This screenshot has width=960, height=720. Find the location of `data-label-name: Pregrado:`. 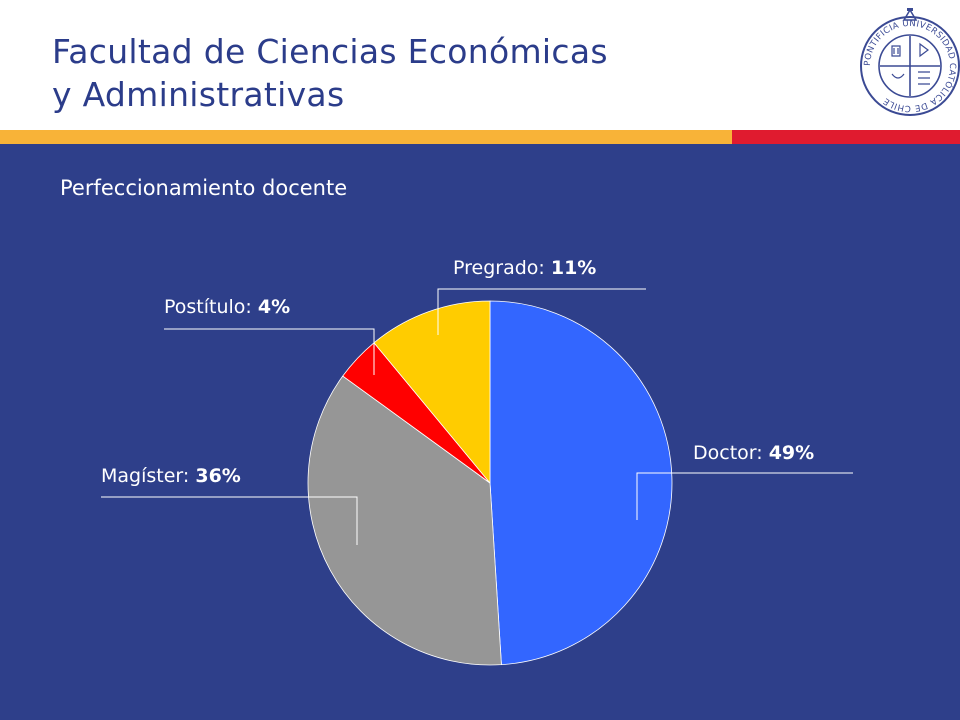

data-label-name: Pregrado: is located at coordinates (502, 268).